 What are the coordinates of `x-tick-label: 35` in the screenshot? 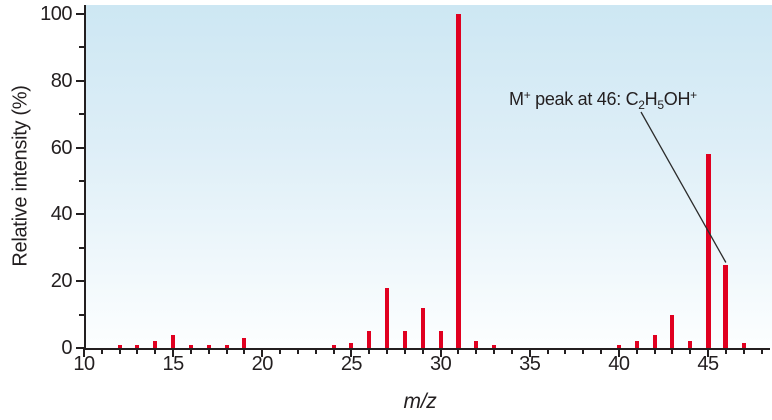 It's located at (530, 364).